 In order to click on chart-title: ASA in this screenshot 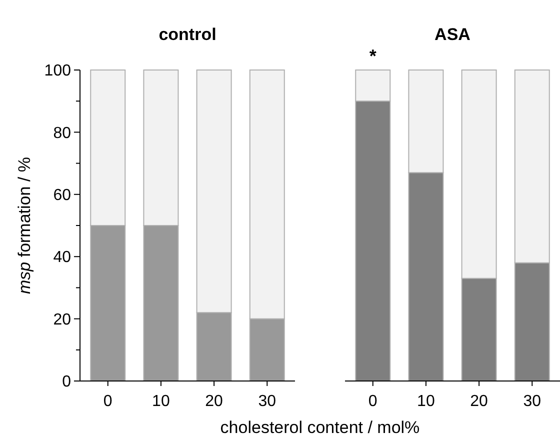, I will do `click(452, 34)`.